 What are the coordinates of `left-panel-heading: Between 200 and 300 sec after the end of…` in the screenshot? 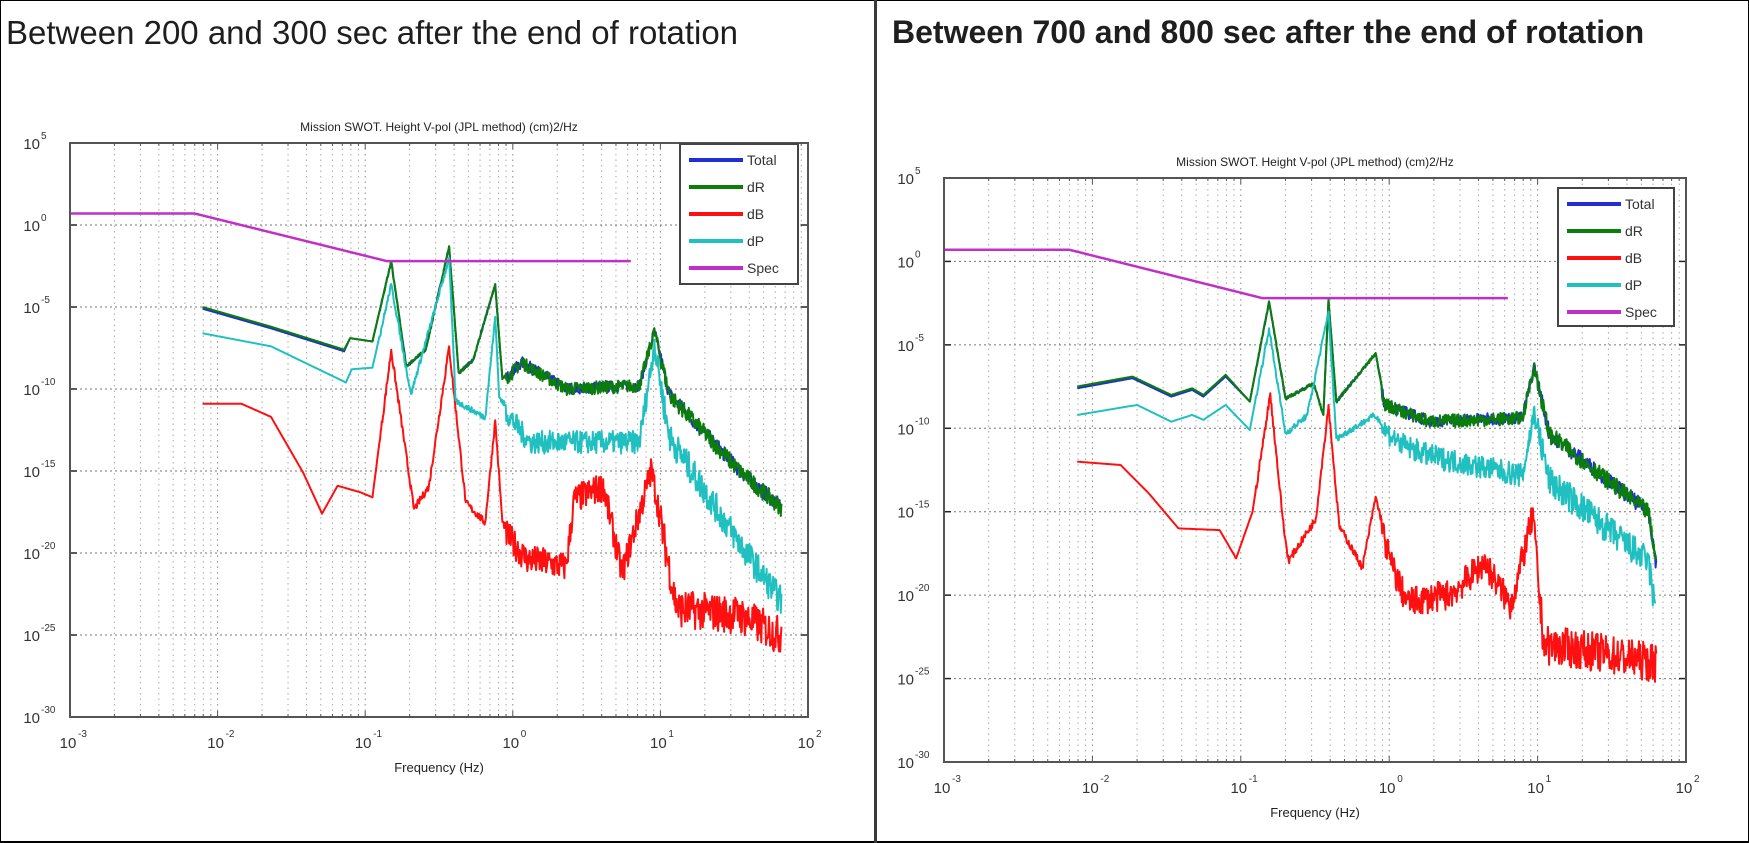 It's located at (372, 32).